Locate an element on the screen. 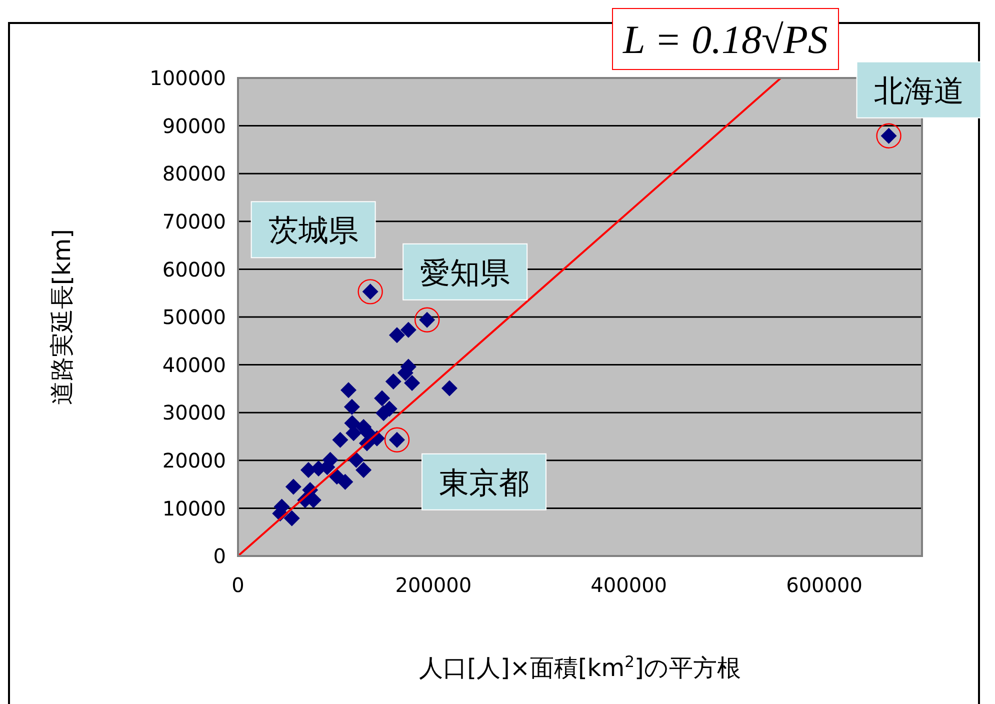  y-tick-label: 80000 is located at coordinates (194, 174).